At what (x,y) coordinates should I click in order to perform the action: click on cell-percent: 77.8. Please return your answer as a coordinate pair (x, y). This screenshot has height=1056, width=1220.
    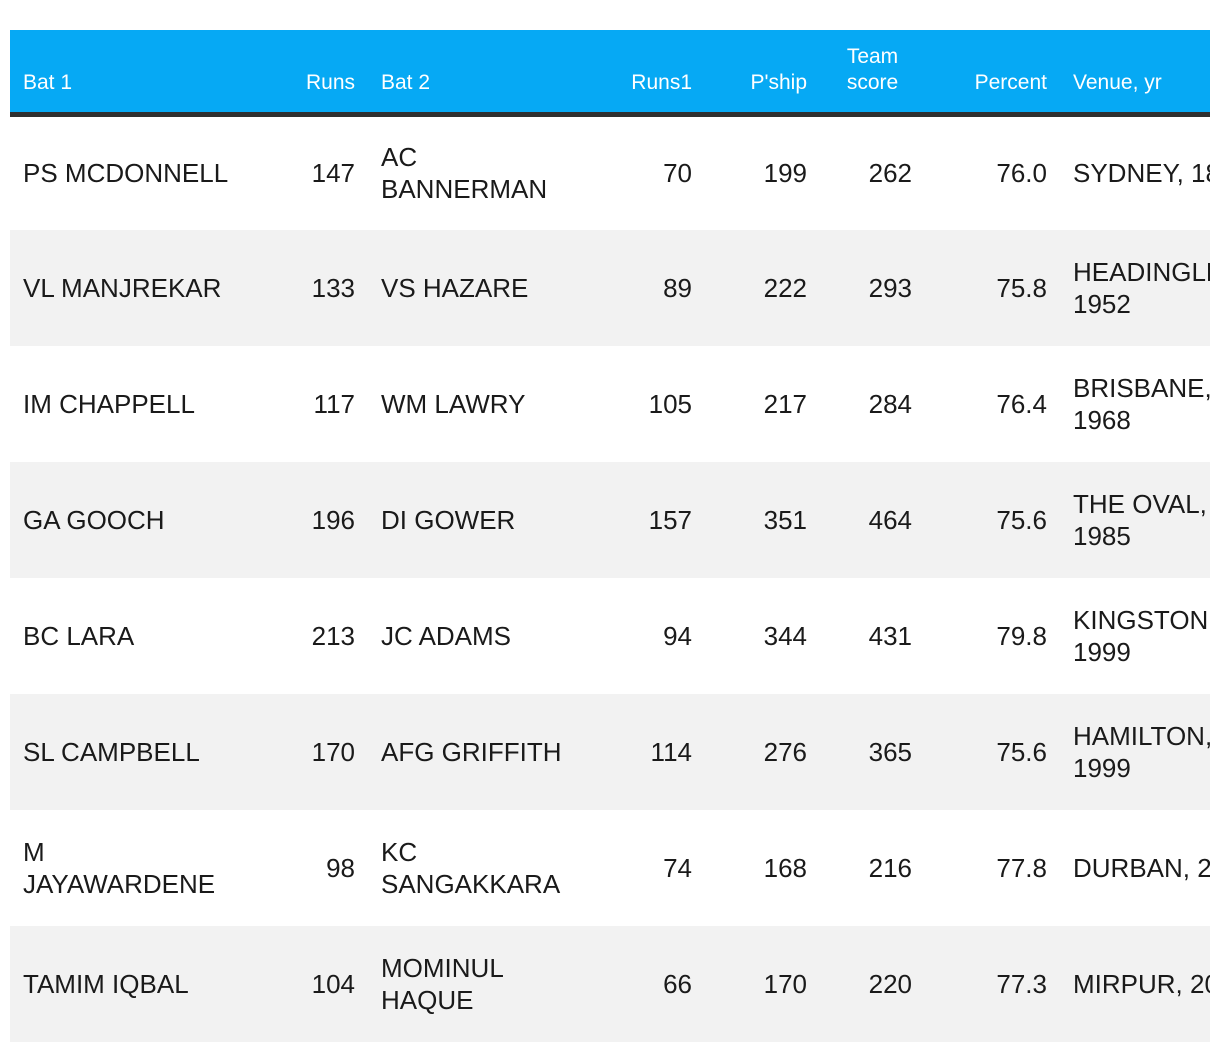
    Looking at the image, I should click on (1021, 868).